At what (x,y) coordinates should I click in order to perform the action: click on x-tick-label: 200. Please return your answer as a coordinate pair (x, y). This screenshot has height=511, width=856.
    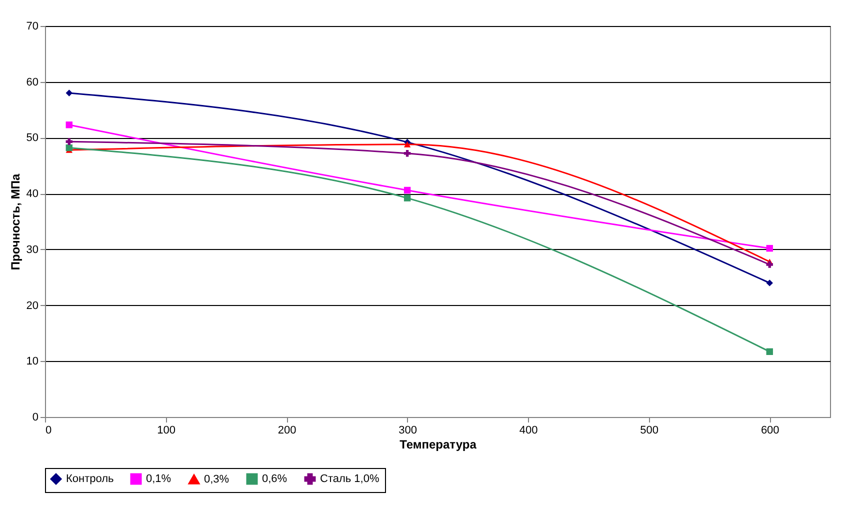
    Looking at the image, I should click on (287, 430).